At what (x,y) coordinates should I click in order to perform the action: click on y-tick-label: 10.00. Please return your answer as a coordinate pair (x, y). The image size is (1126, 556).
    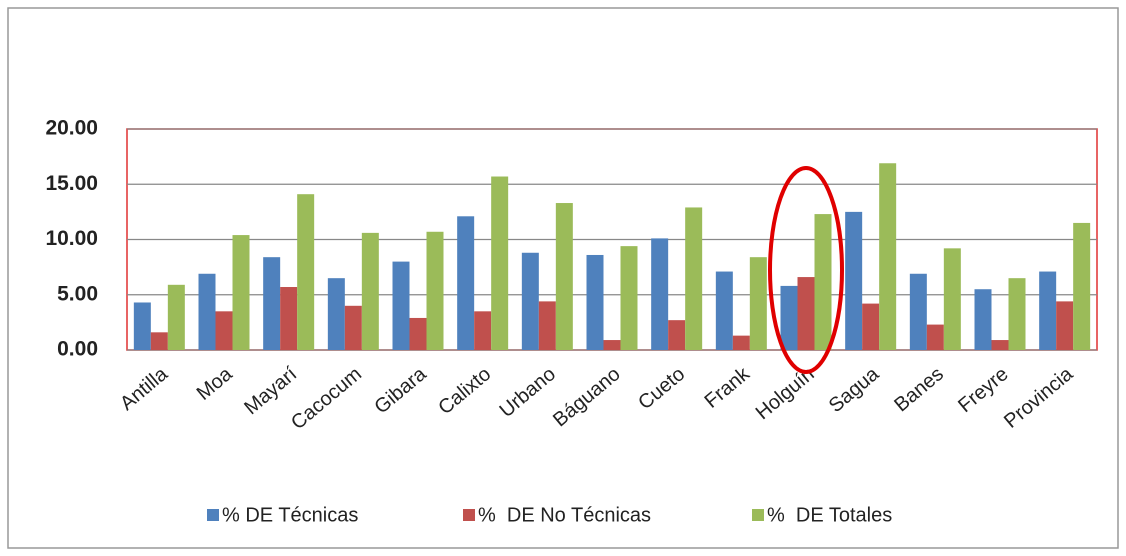
    Looking at the image, I should click on (71, 238).